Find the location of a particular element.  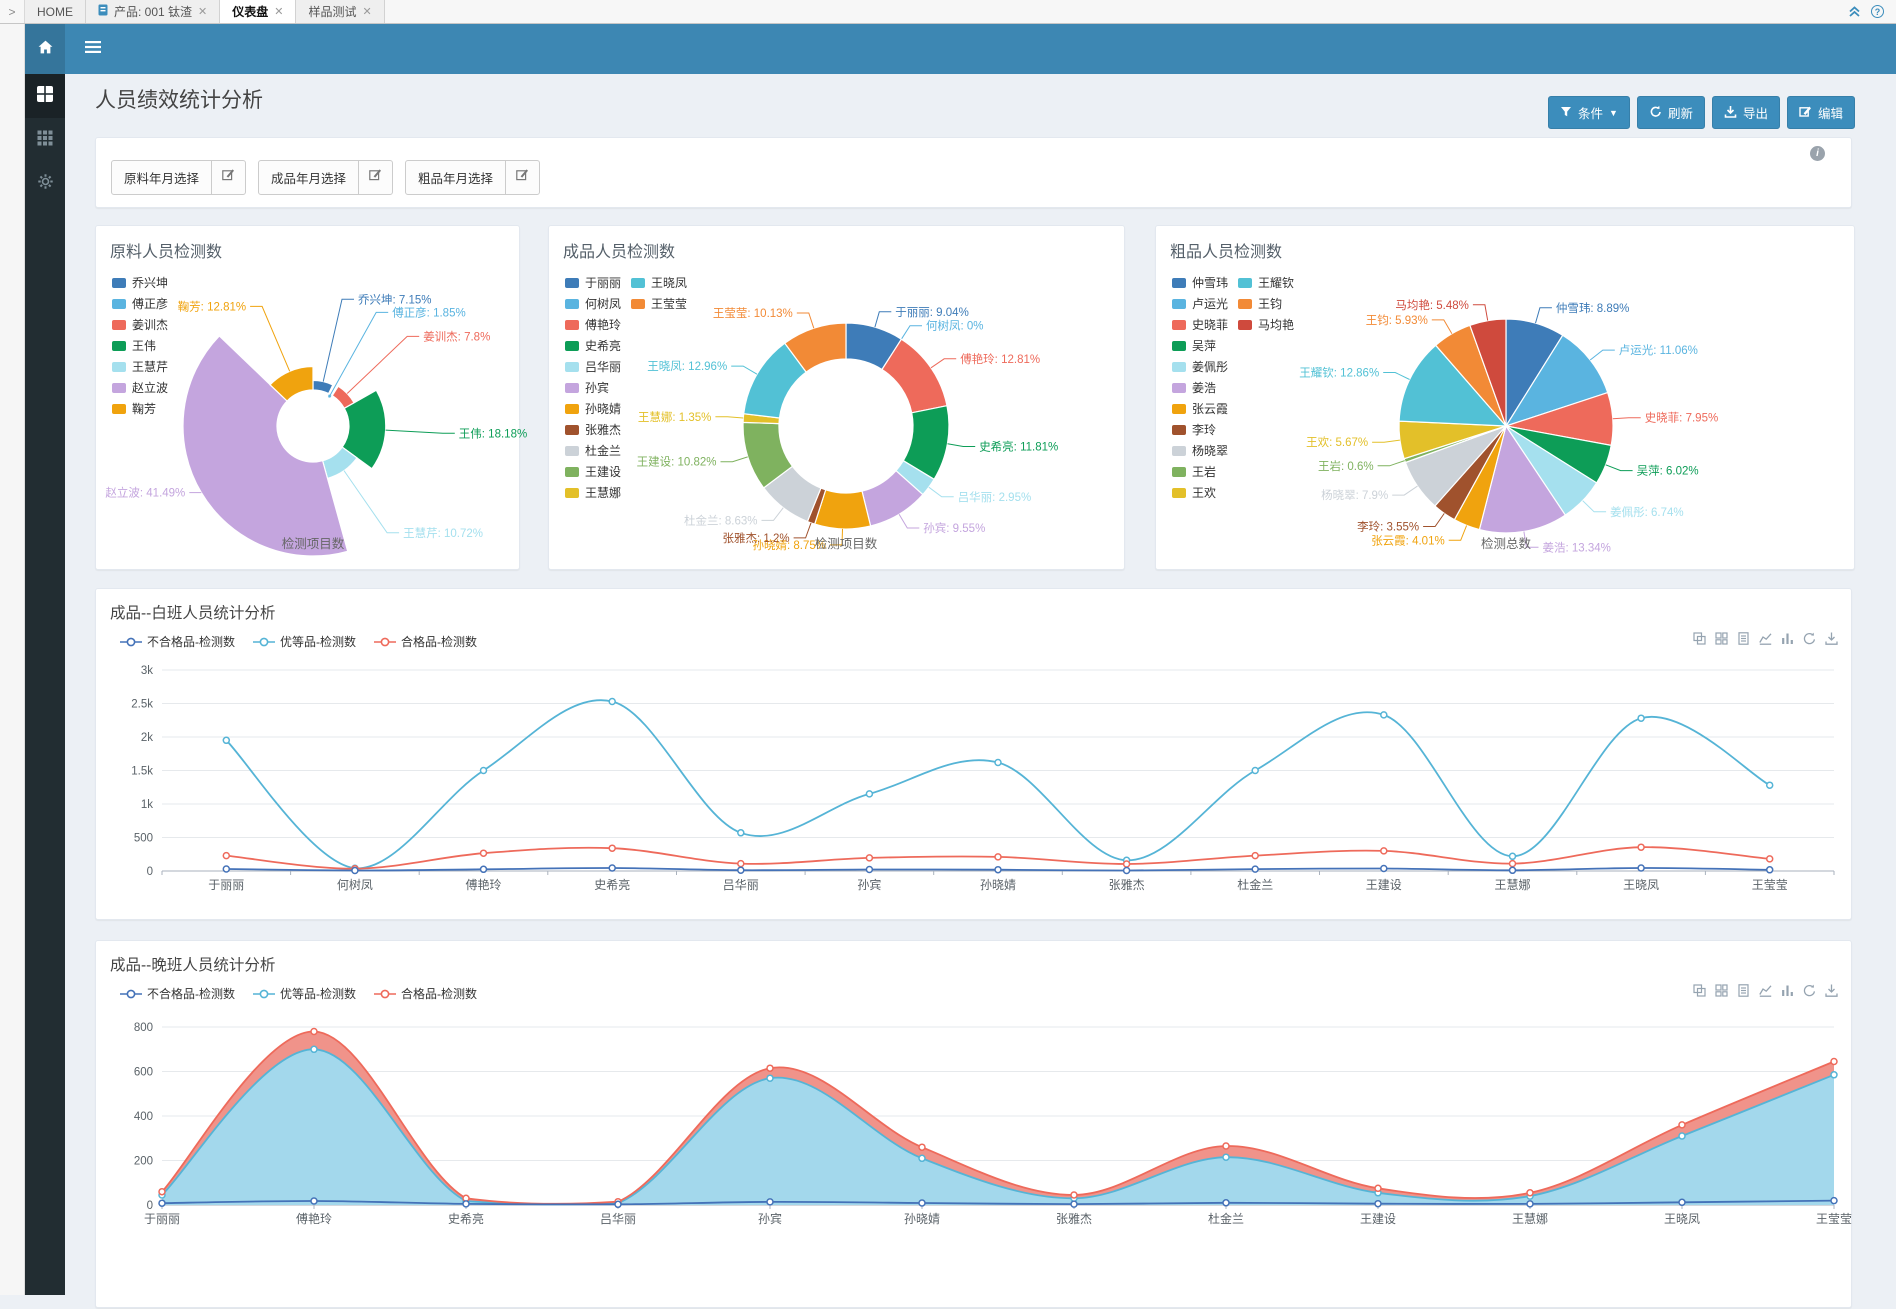

legend-swatch is located at coordinates (119, 366).